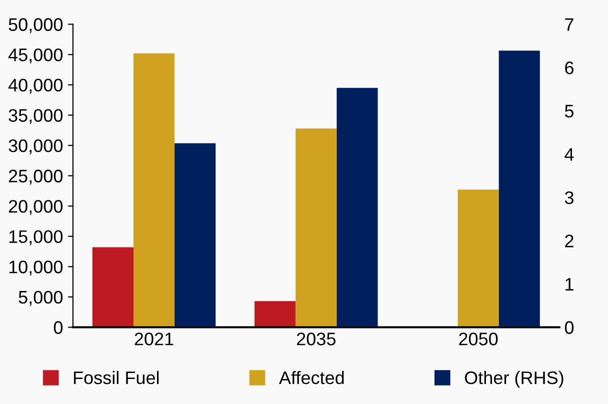 This screenshot has width=608, height=404. What do you see at coordinates (311, 377) in the screenshot?
I see `legend-label: Affected` at bounding box center [311, 377].